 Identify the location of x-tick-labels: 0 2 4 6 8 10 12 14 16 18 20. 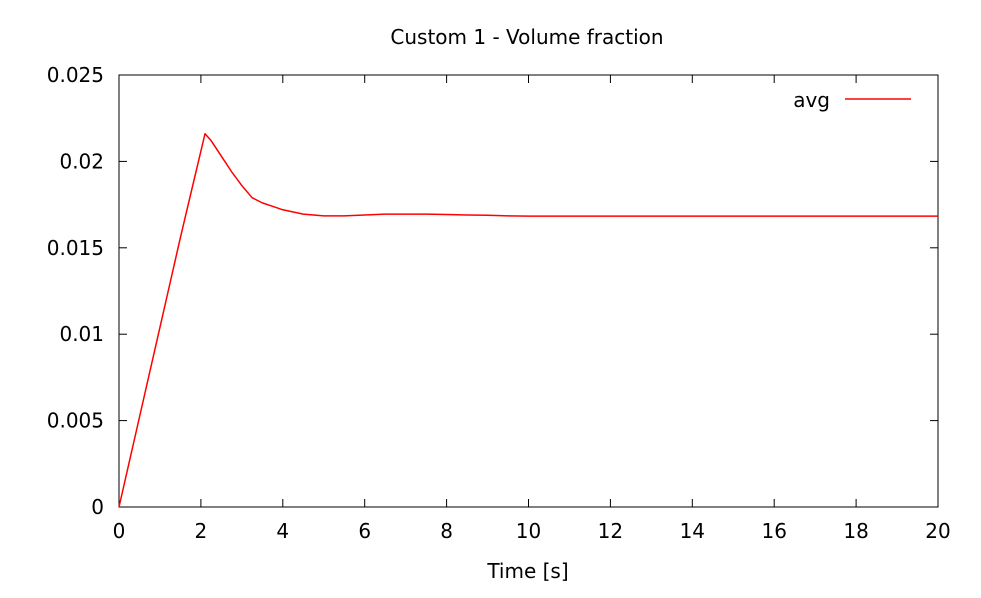
(532, 531).